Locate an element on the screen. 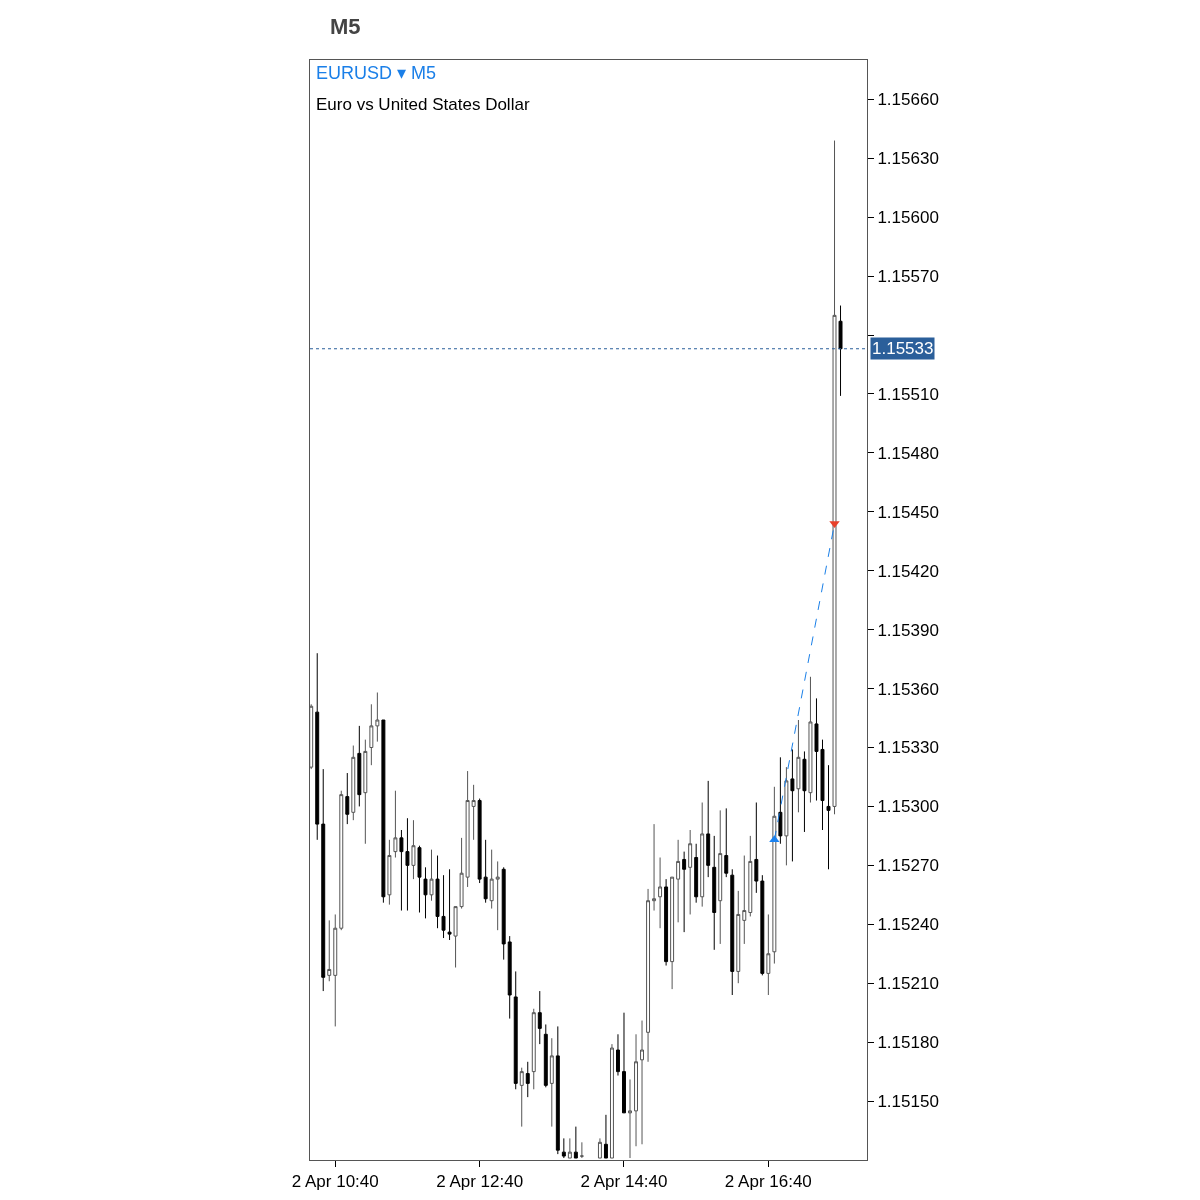 Image resolution: width=1200 pixels, height=1200 pixels. y-tick-label: 1.15630 is located at coordinates (908, 159).